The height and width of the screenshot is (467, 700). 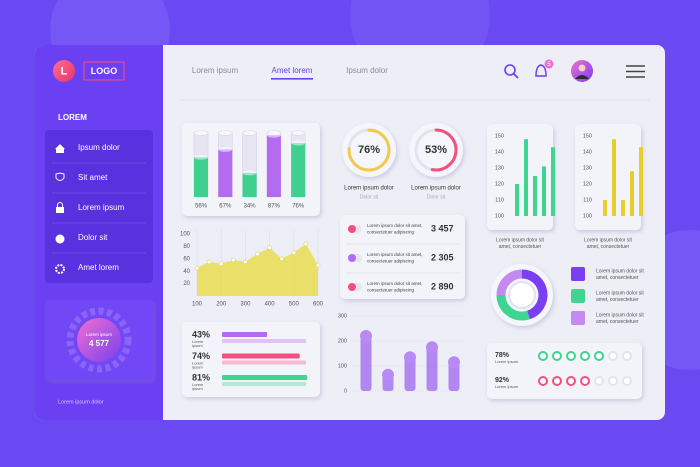 What do you see at coordinates (186, 259) in the screenshot?
I see `y-tick-label: 60` at bounding box center [186, 259].